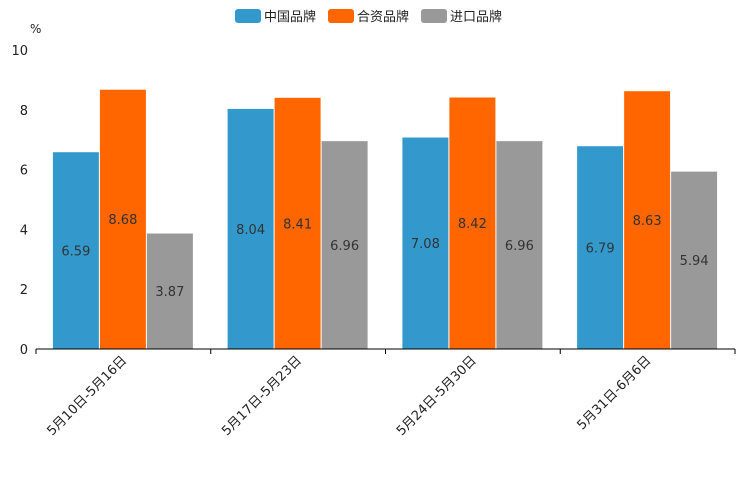 The image size is (744, 496). I want to click on x-tick-label: 5月31日-6月6日, so click(615, 393).